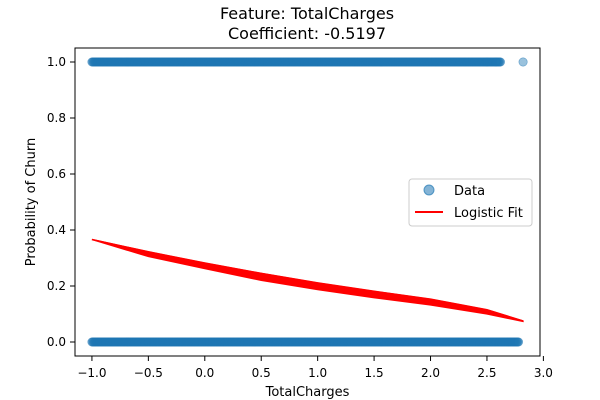 This screenshot has width=600, height=400. Describe the element at coordinates (91, 373) in the screenshot. I see `x-tick-label: −1.0` at that location.